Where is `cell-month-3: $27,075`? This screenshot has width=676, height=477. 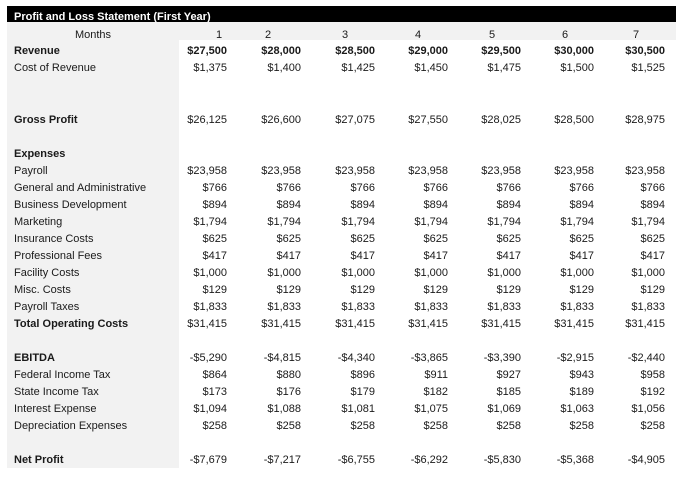 cell-month-3: $27,075 is located at coordinates (355, 120).